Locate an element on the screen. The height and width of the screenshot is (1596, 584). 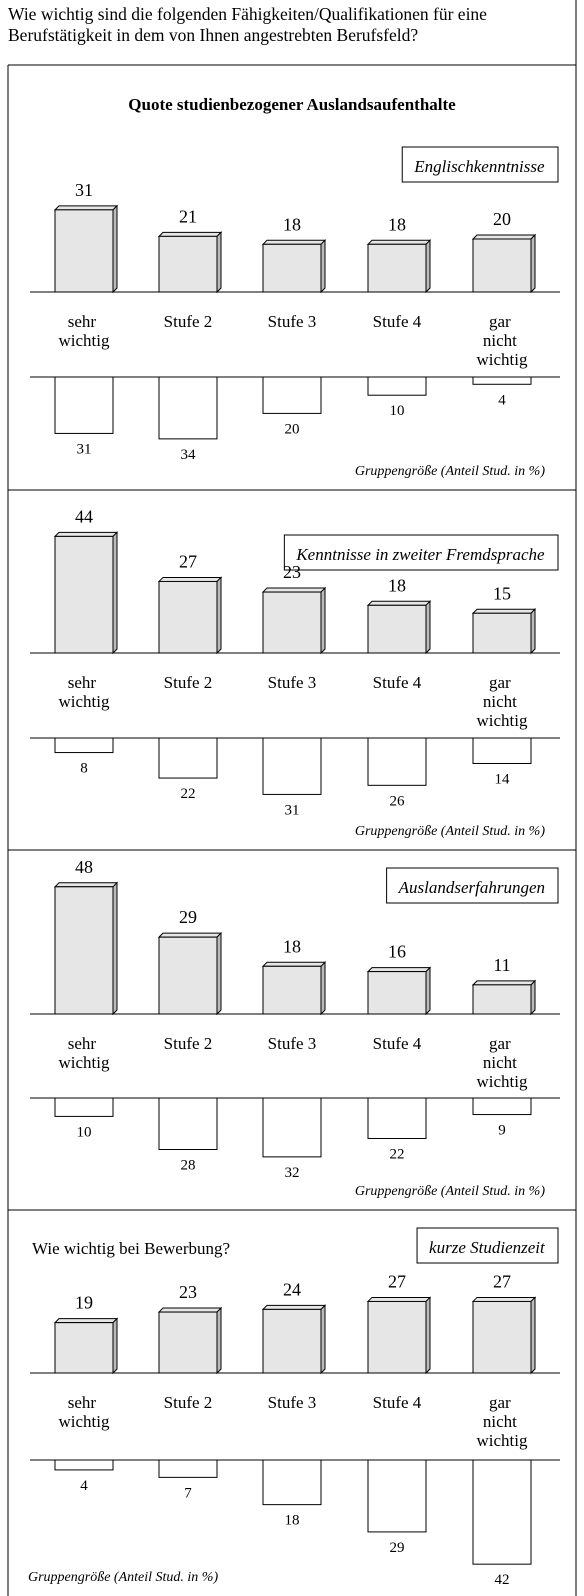
panel-label: Kenntnisse in zweiter Fremdsprache is located at coordinates (420, 554).